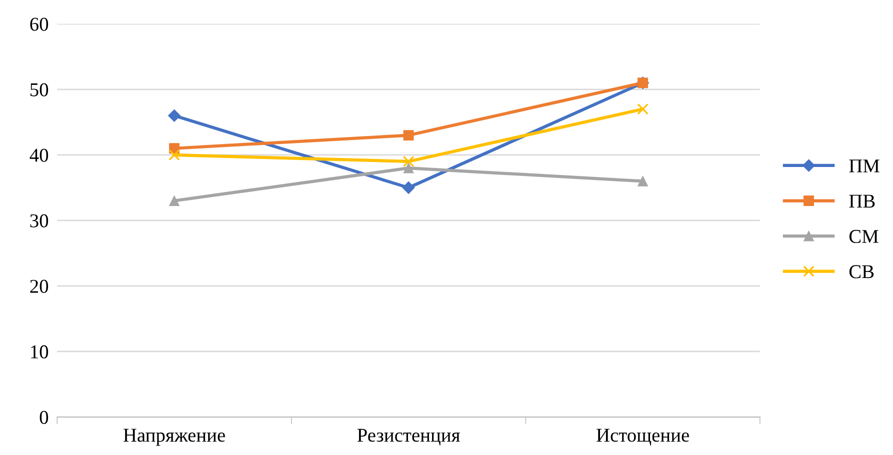 The width and height of the screenshot is (893, 455). I want to click on y-tick-label: 10, so click(39, 351).